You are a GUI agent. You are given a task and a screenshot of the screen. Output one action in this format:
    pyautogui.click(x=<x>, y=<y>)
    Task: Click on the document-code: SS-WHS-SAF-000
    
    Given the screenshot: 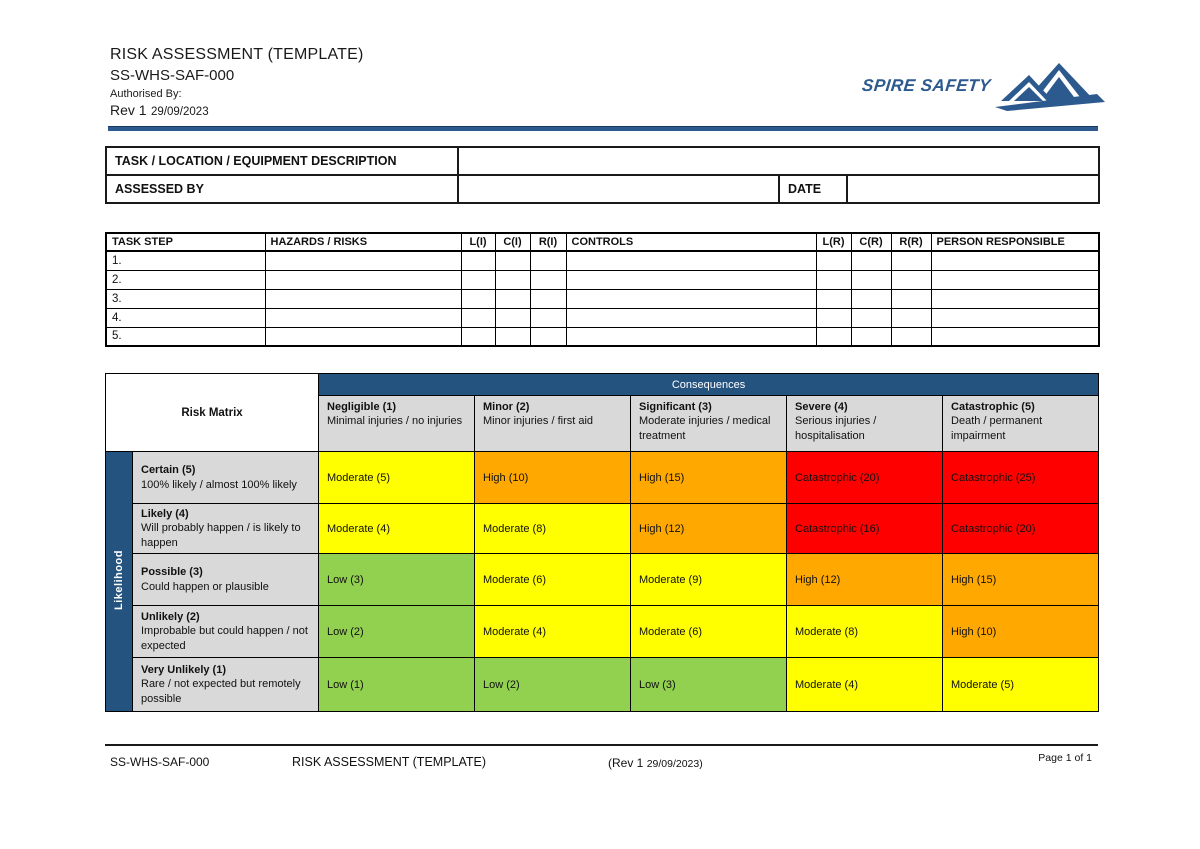 What is the action you would take?
    pyautogui.click(x=172, y=75)
    